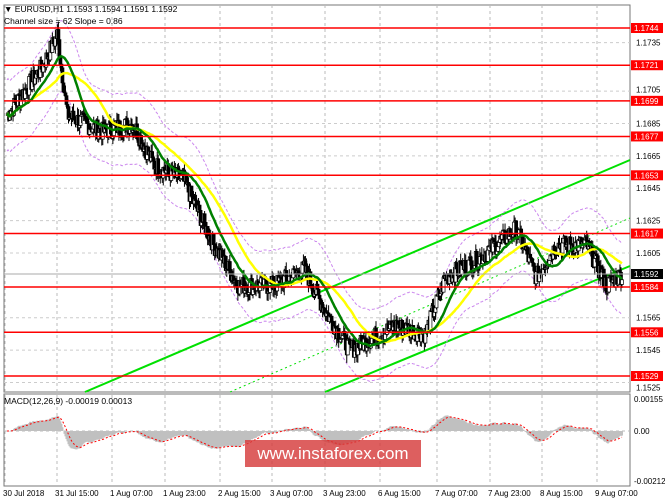 The height and width of the screenshot is (499, 665). I want to click on price-tick-label: 1.1545, so click(648, 350).